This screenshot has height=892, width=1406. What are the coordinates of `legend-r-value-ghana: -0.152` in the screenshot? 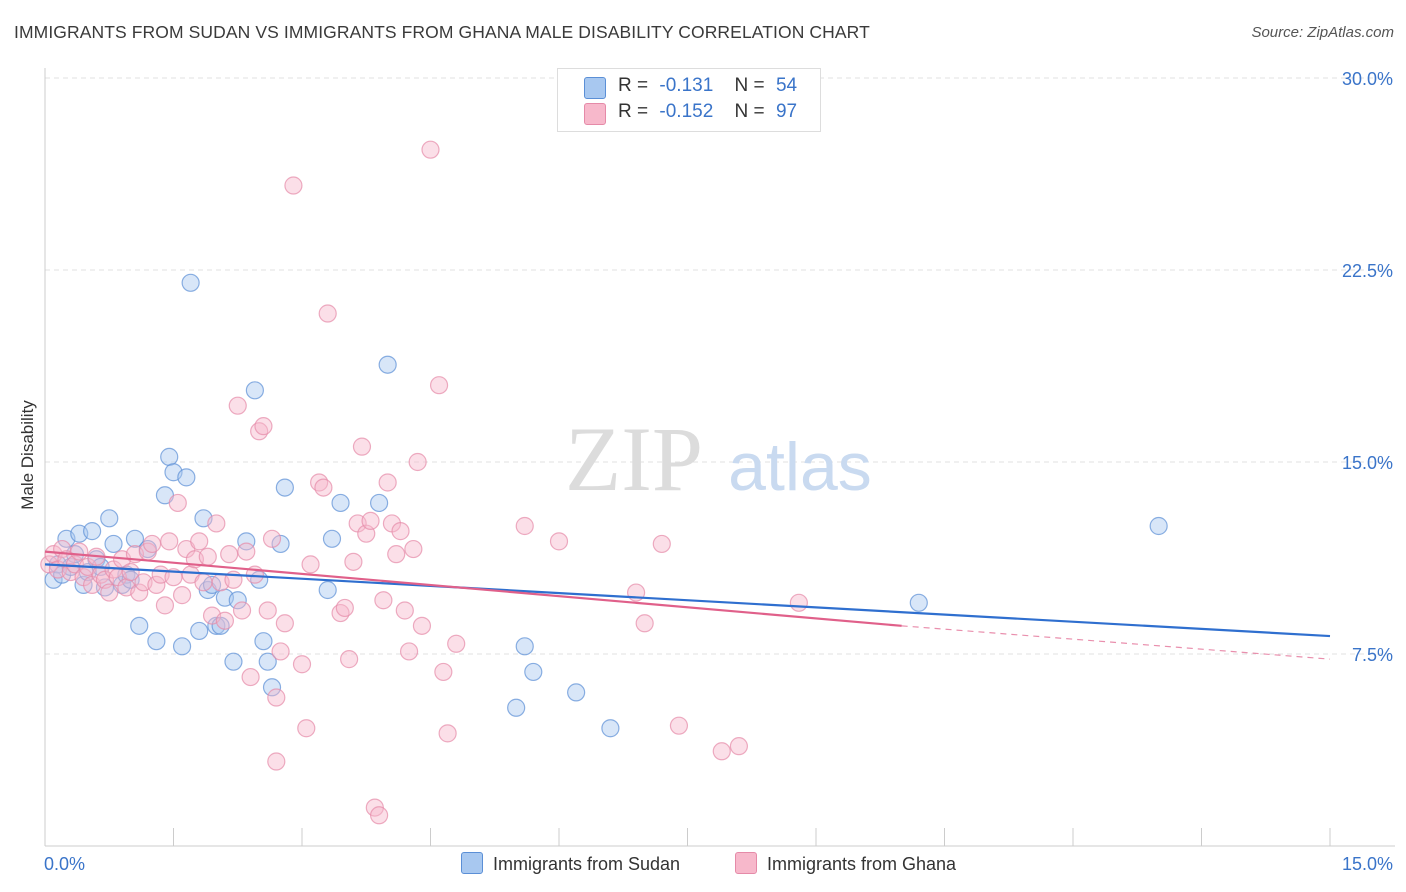 It's located at (686, 111).